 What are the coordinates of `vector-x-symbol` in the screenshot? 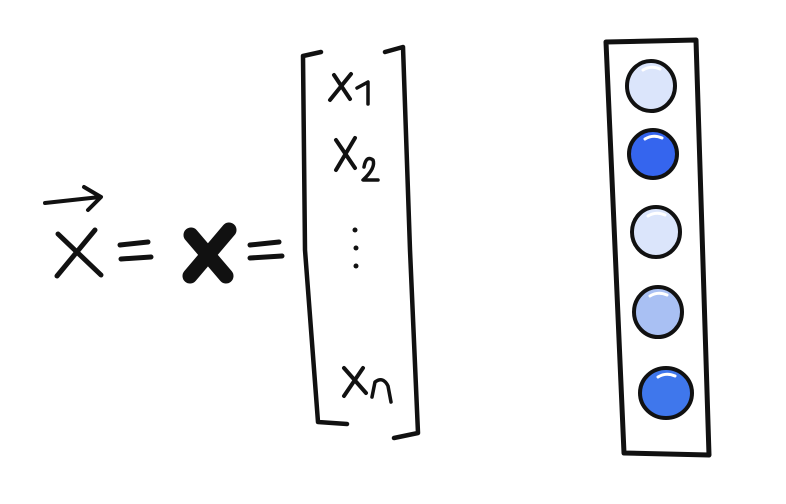 It's located at (73, 232).